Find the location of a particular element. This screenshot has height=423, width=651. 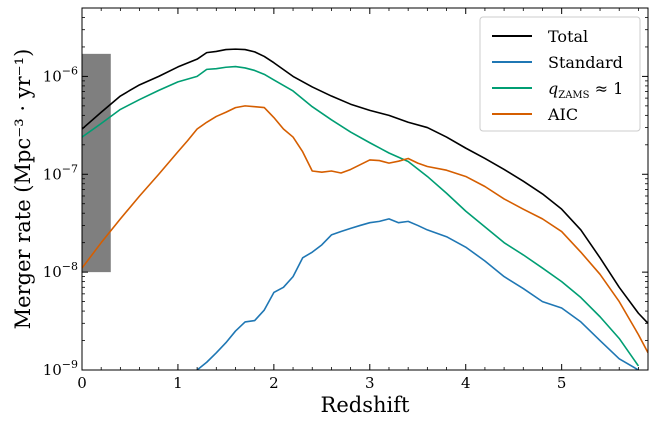

legend-label-1: Standard is located at coordinates (585, 62).